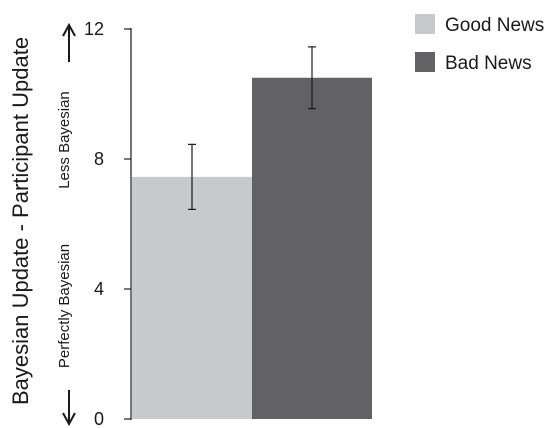 Image resolution: width=560 pixels, height=428 pixels. Describe the element at coordinates (94, 29) in the screenshot. I see `y-tick-label: 12` at that location.